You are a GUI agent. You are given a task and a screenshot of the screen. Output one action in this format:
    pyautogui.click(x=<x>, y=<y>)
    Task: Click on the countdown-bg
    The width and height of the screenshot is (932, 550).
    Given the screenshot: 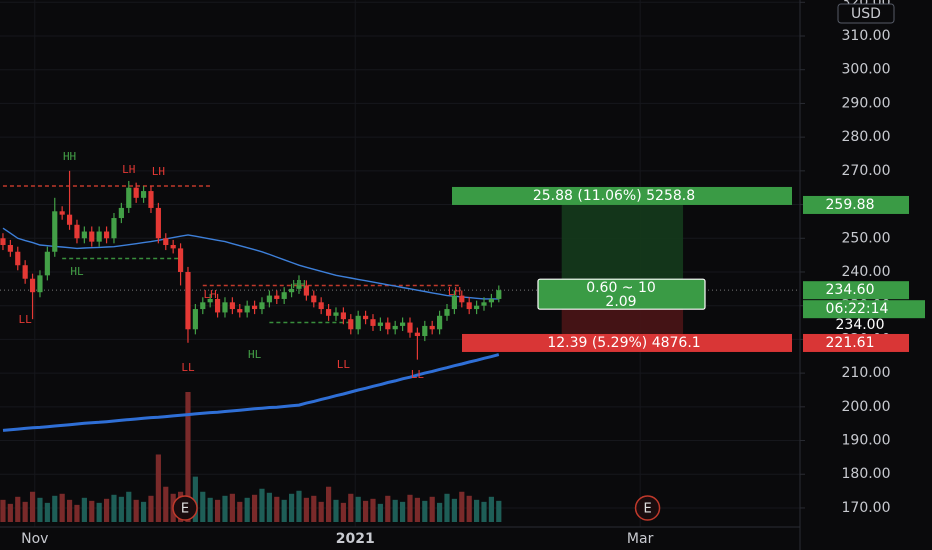 What is the action you would take?
    pyautogui.click(x=864, y=309)
    